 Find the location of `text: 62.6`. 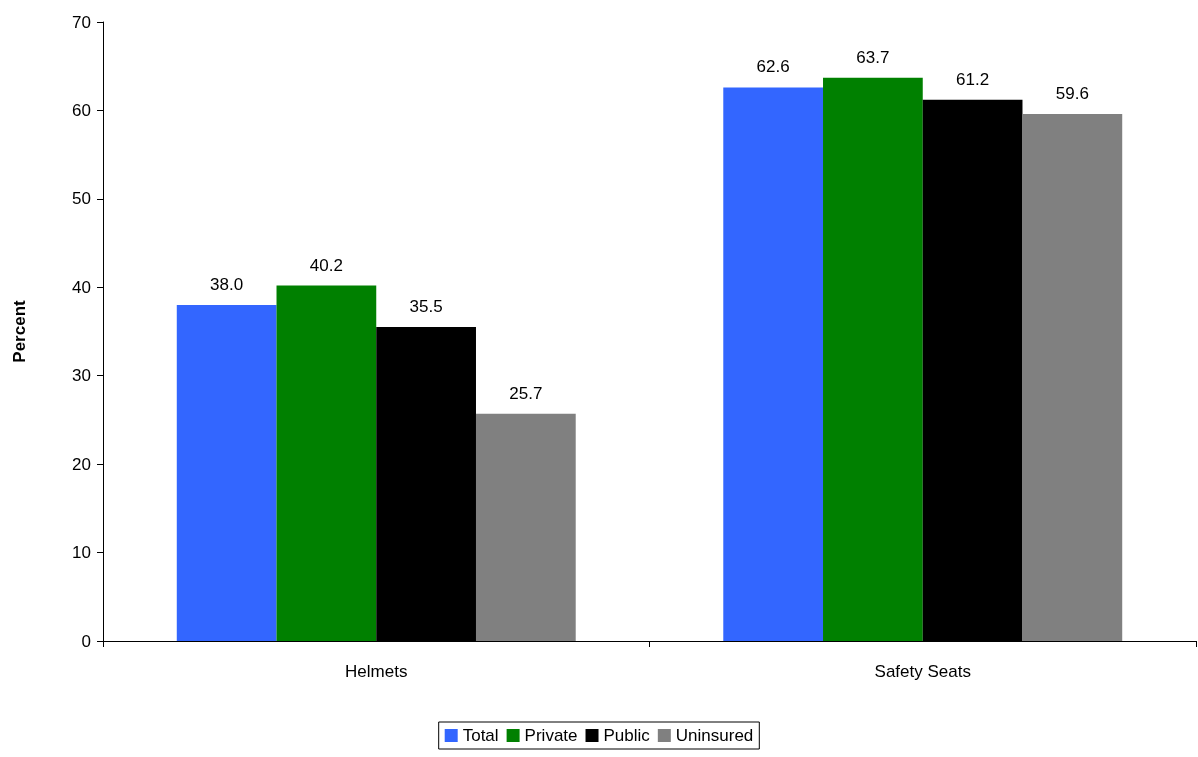

text: 62.6 is located at coordinates (773, 67).